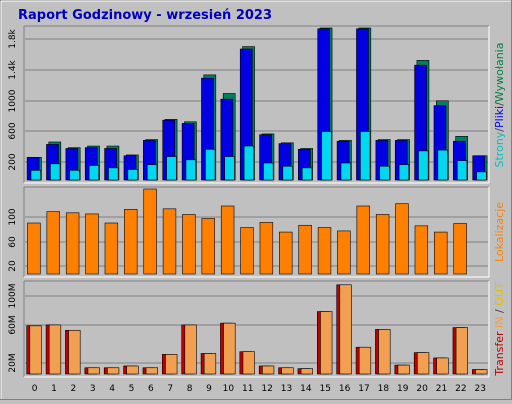 The width and height of the screenshot is (512, 404). I want to click on x-tick-label: 17, so click(363, 389).